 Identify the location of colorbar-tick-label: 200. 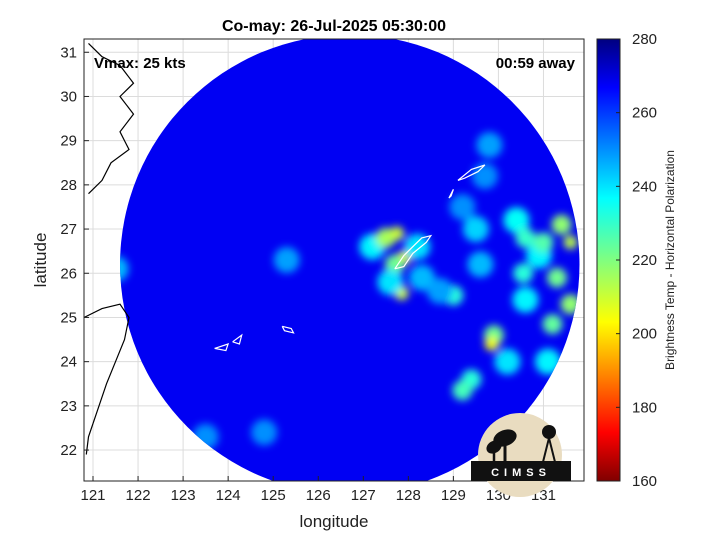
(644, 334).